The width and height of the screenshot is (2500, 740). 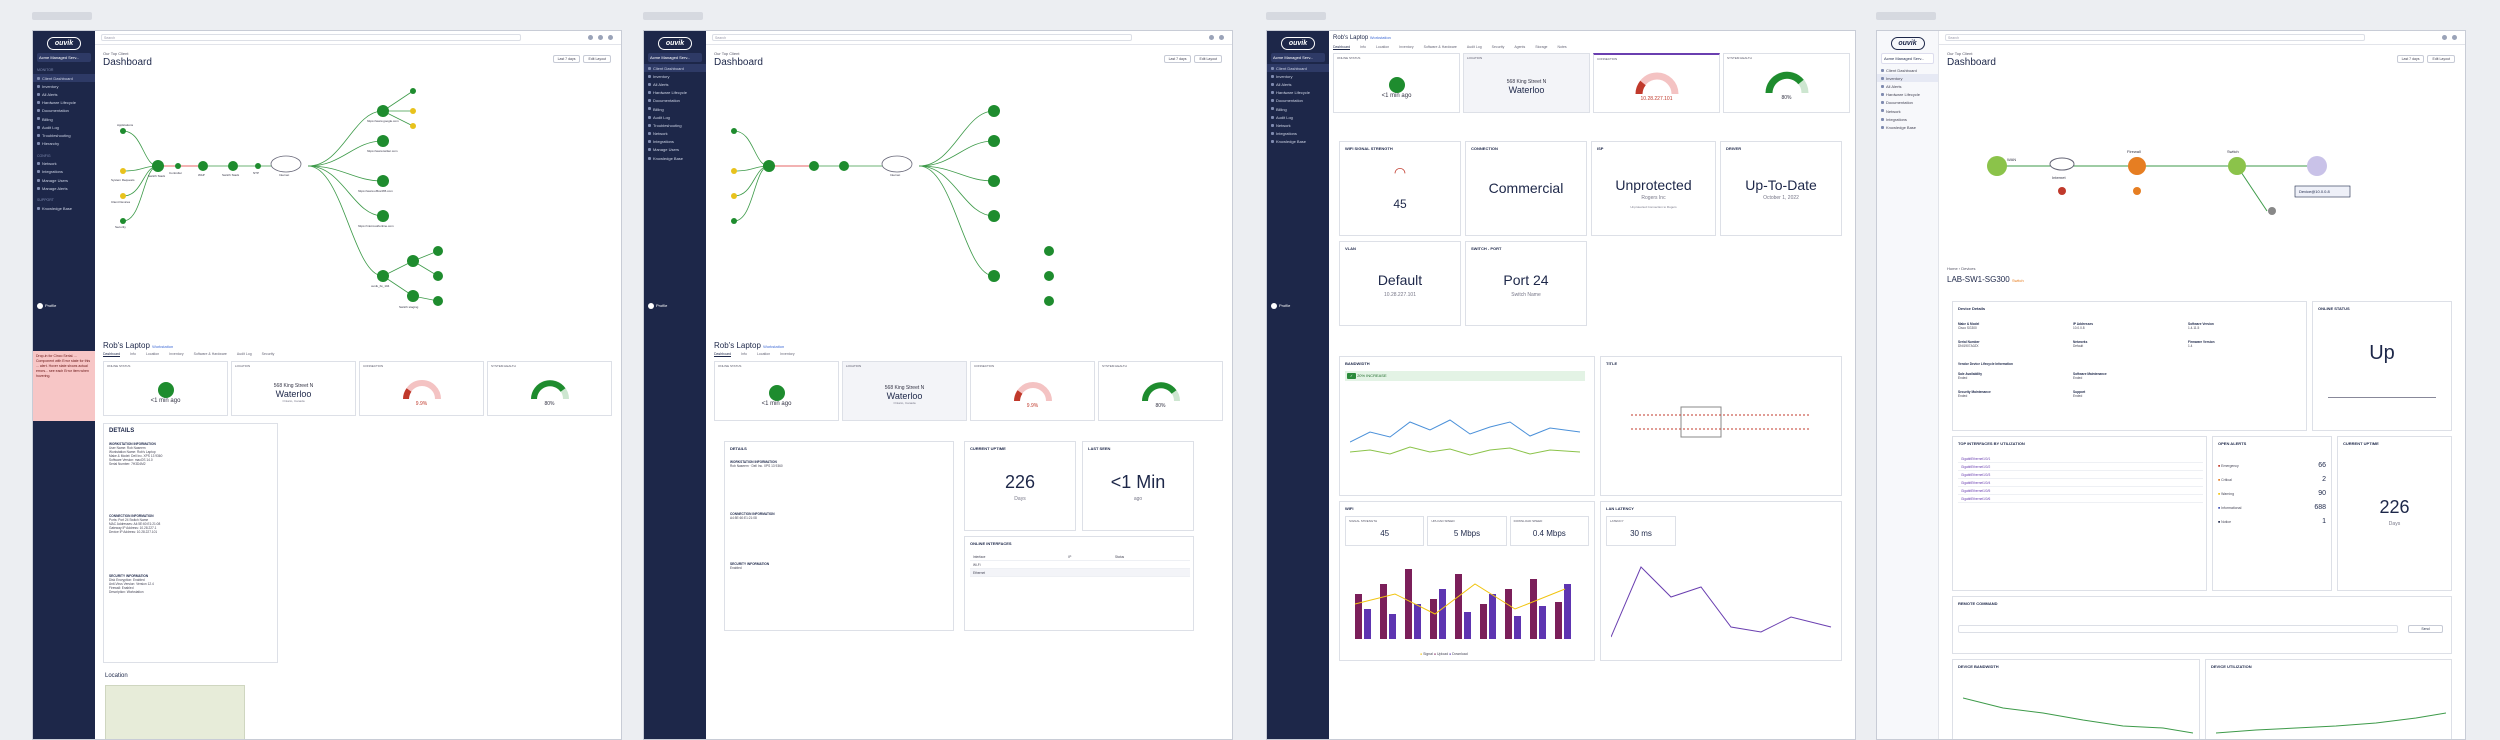 I want to click on table-cell: GigabitEthernet1/0/1, so click(x=2080, y=459).